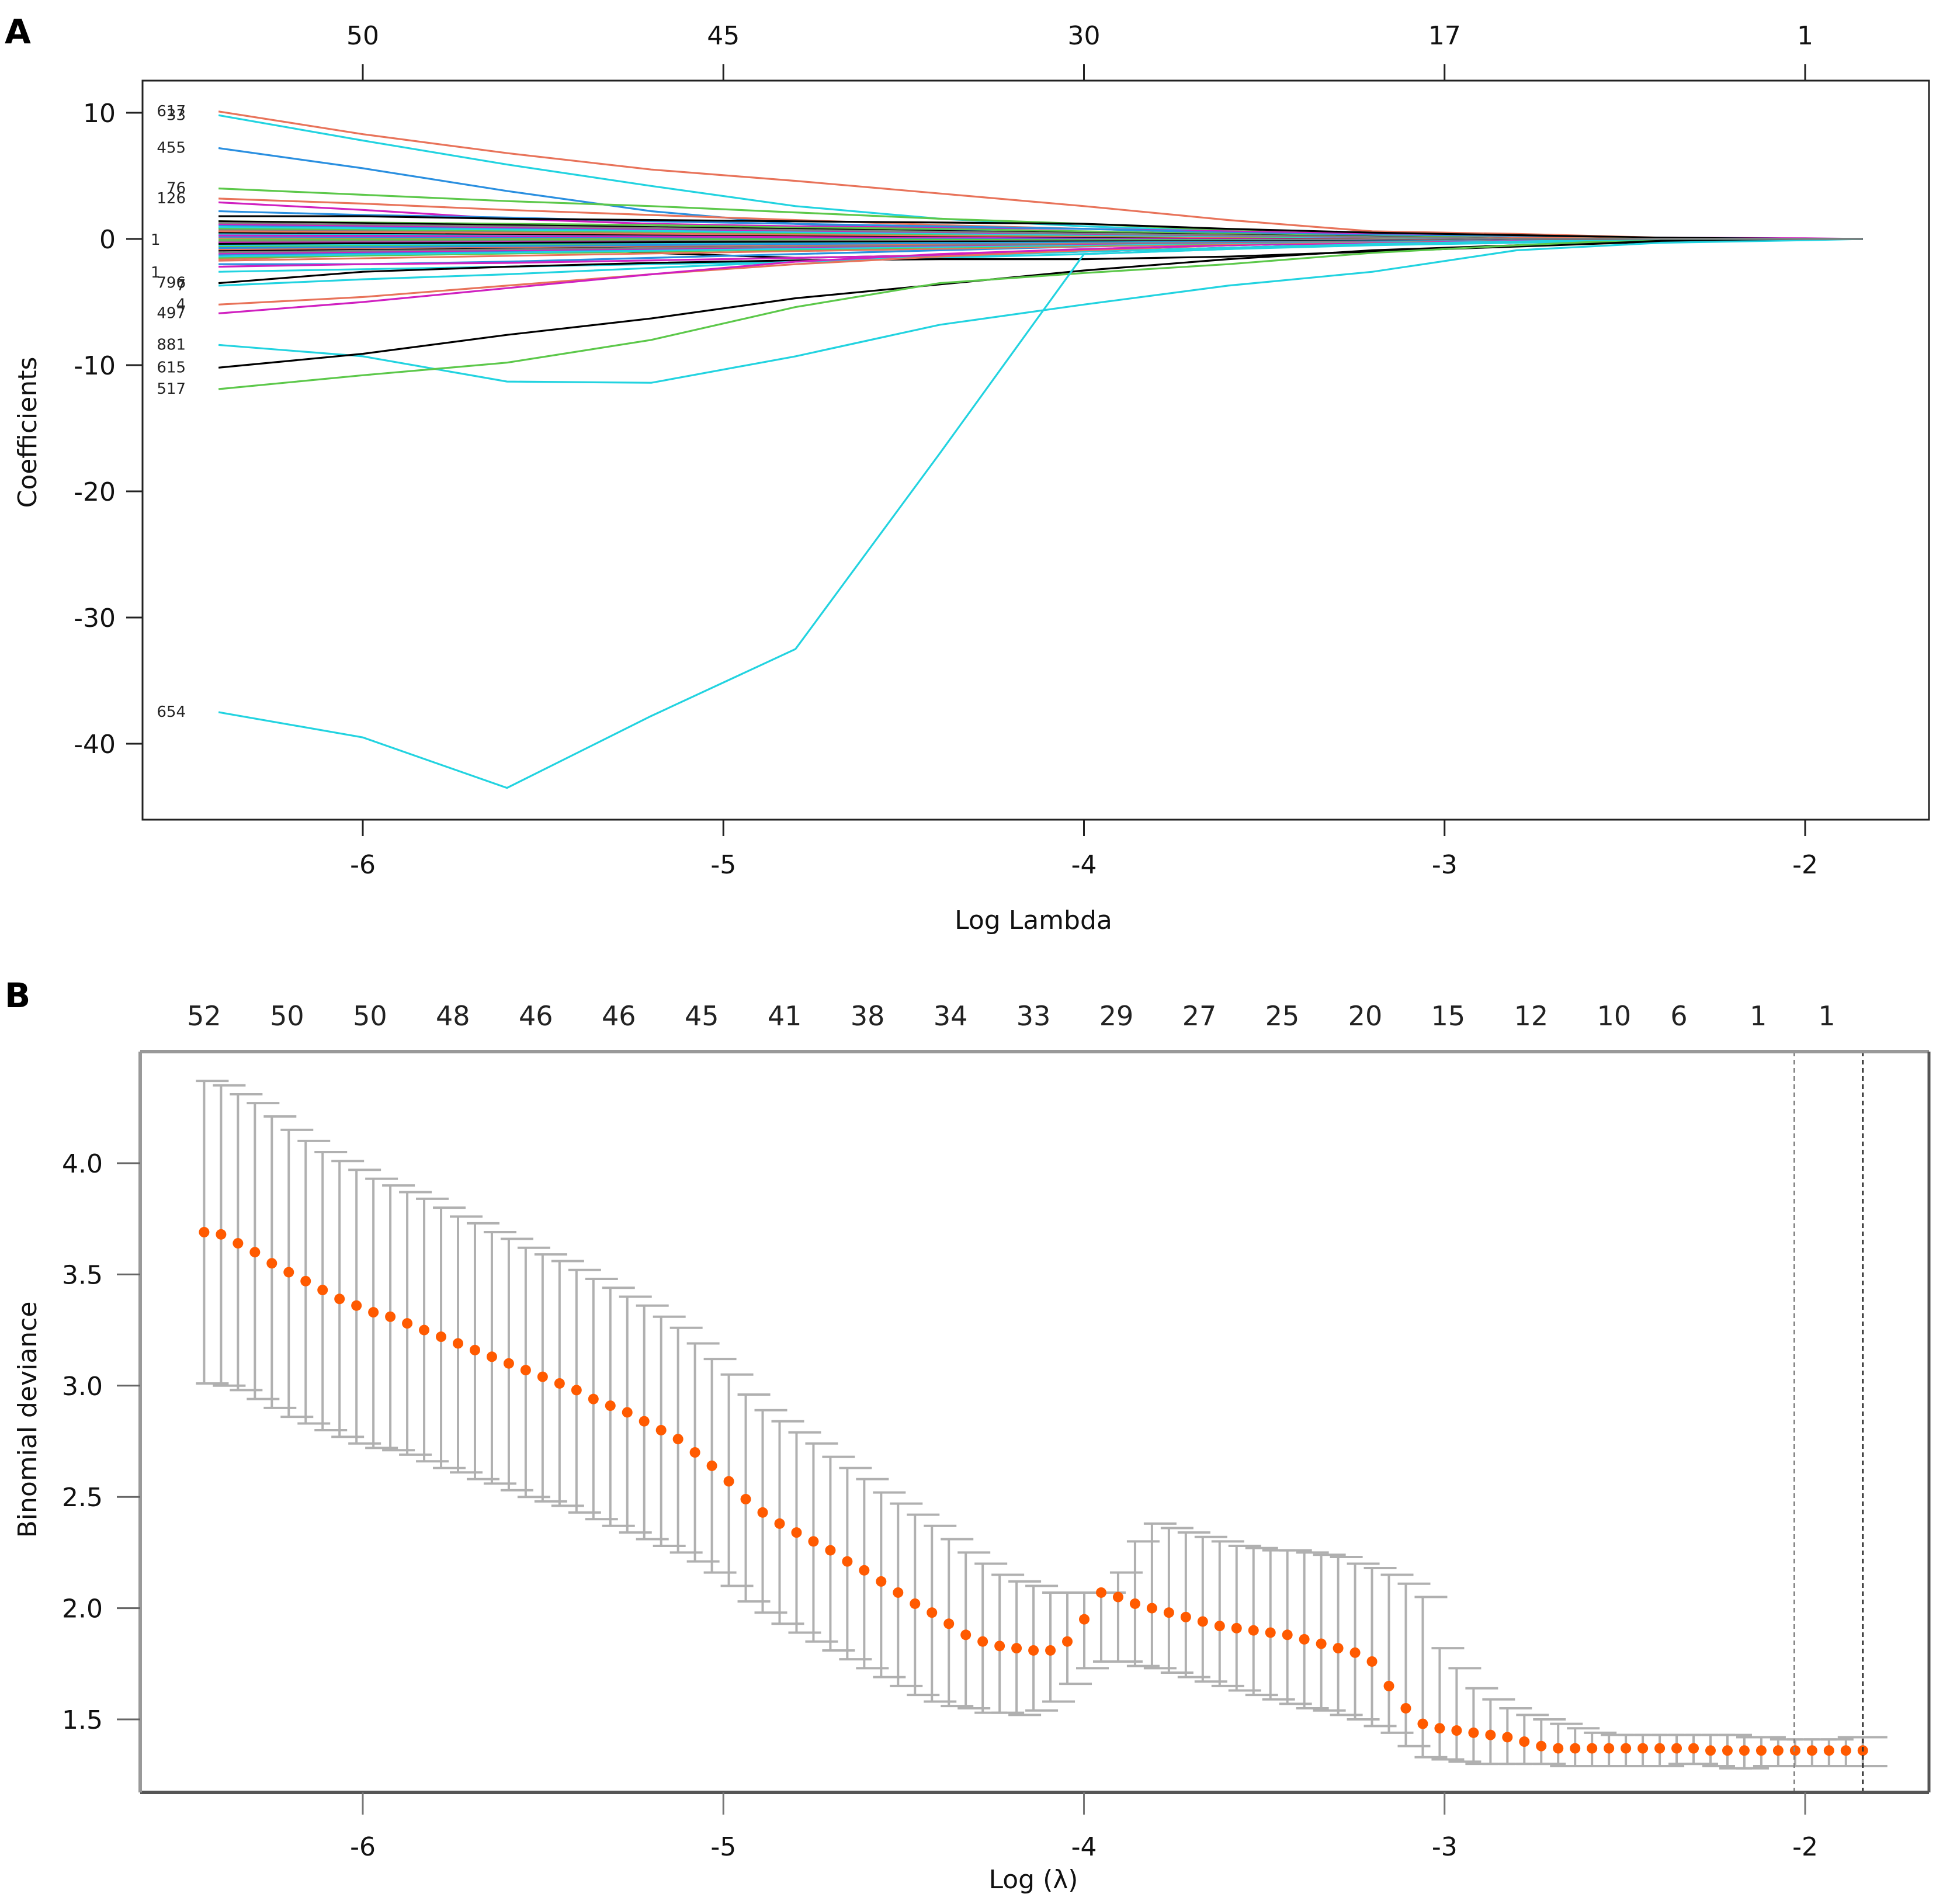 This screenshot has width=1936, height=1904. Describe the element at coordinates (287, 1016) in the screenshot. I see `top-count-label: 50` at that location.